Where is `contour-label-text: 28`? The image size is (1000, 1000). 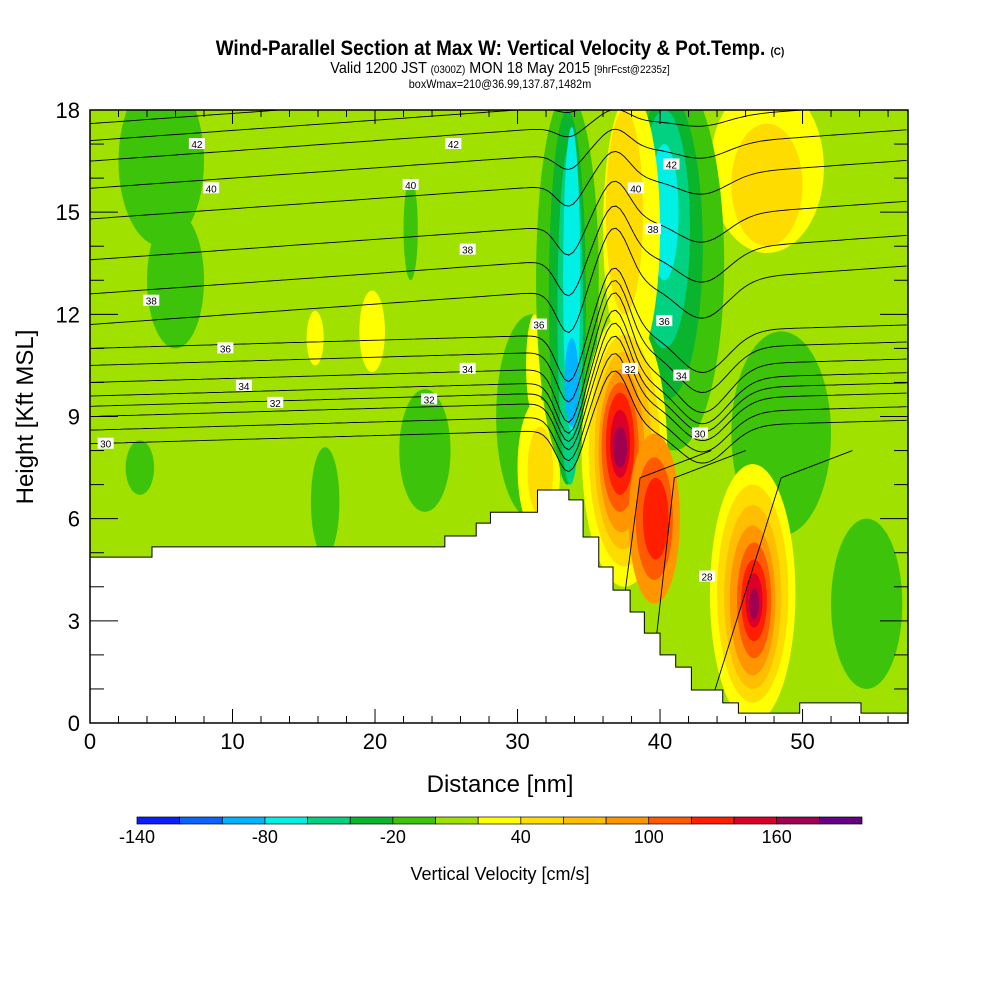 contour-label-text: 28 is located at coordinates (708, 578).